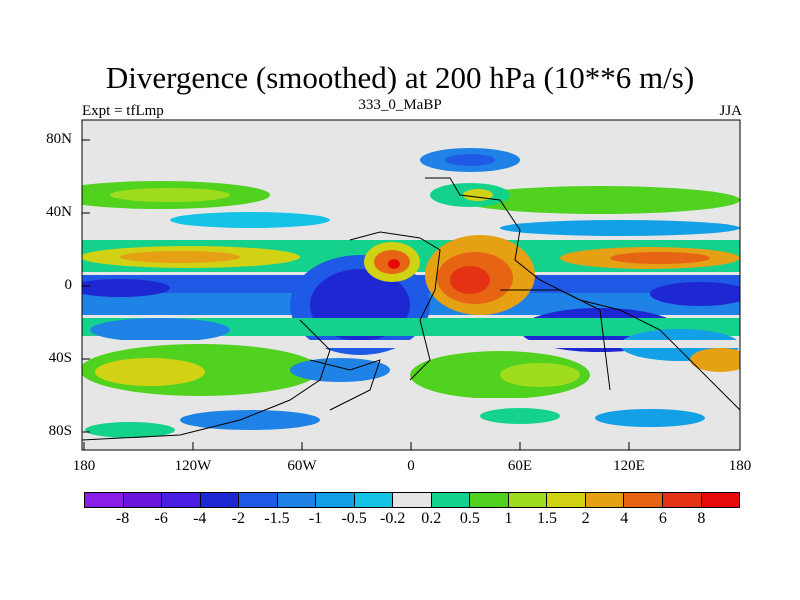 The image size is (800, 600). What do you see at coordinates (662, 518) in the screenshot?
I see `colorbar-label: 6` at bounding box center [662, 518].